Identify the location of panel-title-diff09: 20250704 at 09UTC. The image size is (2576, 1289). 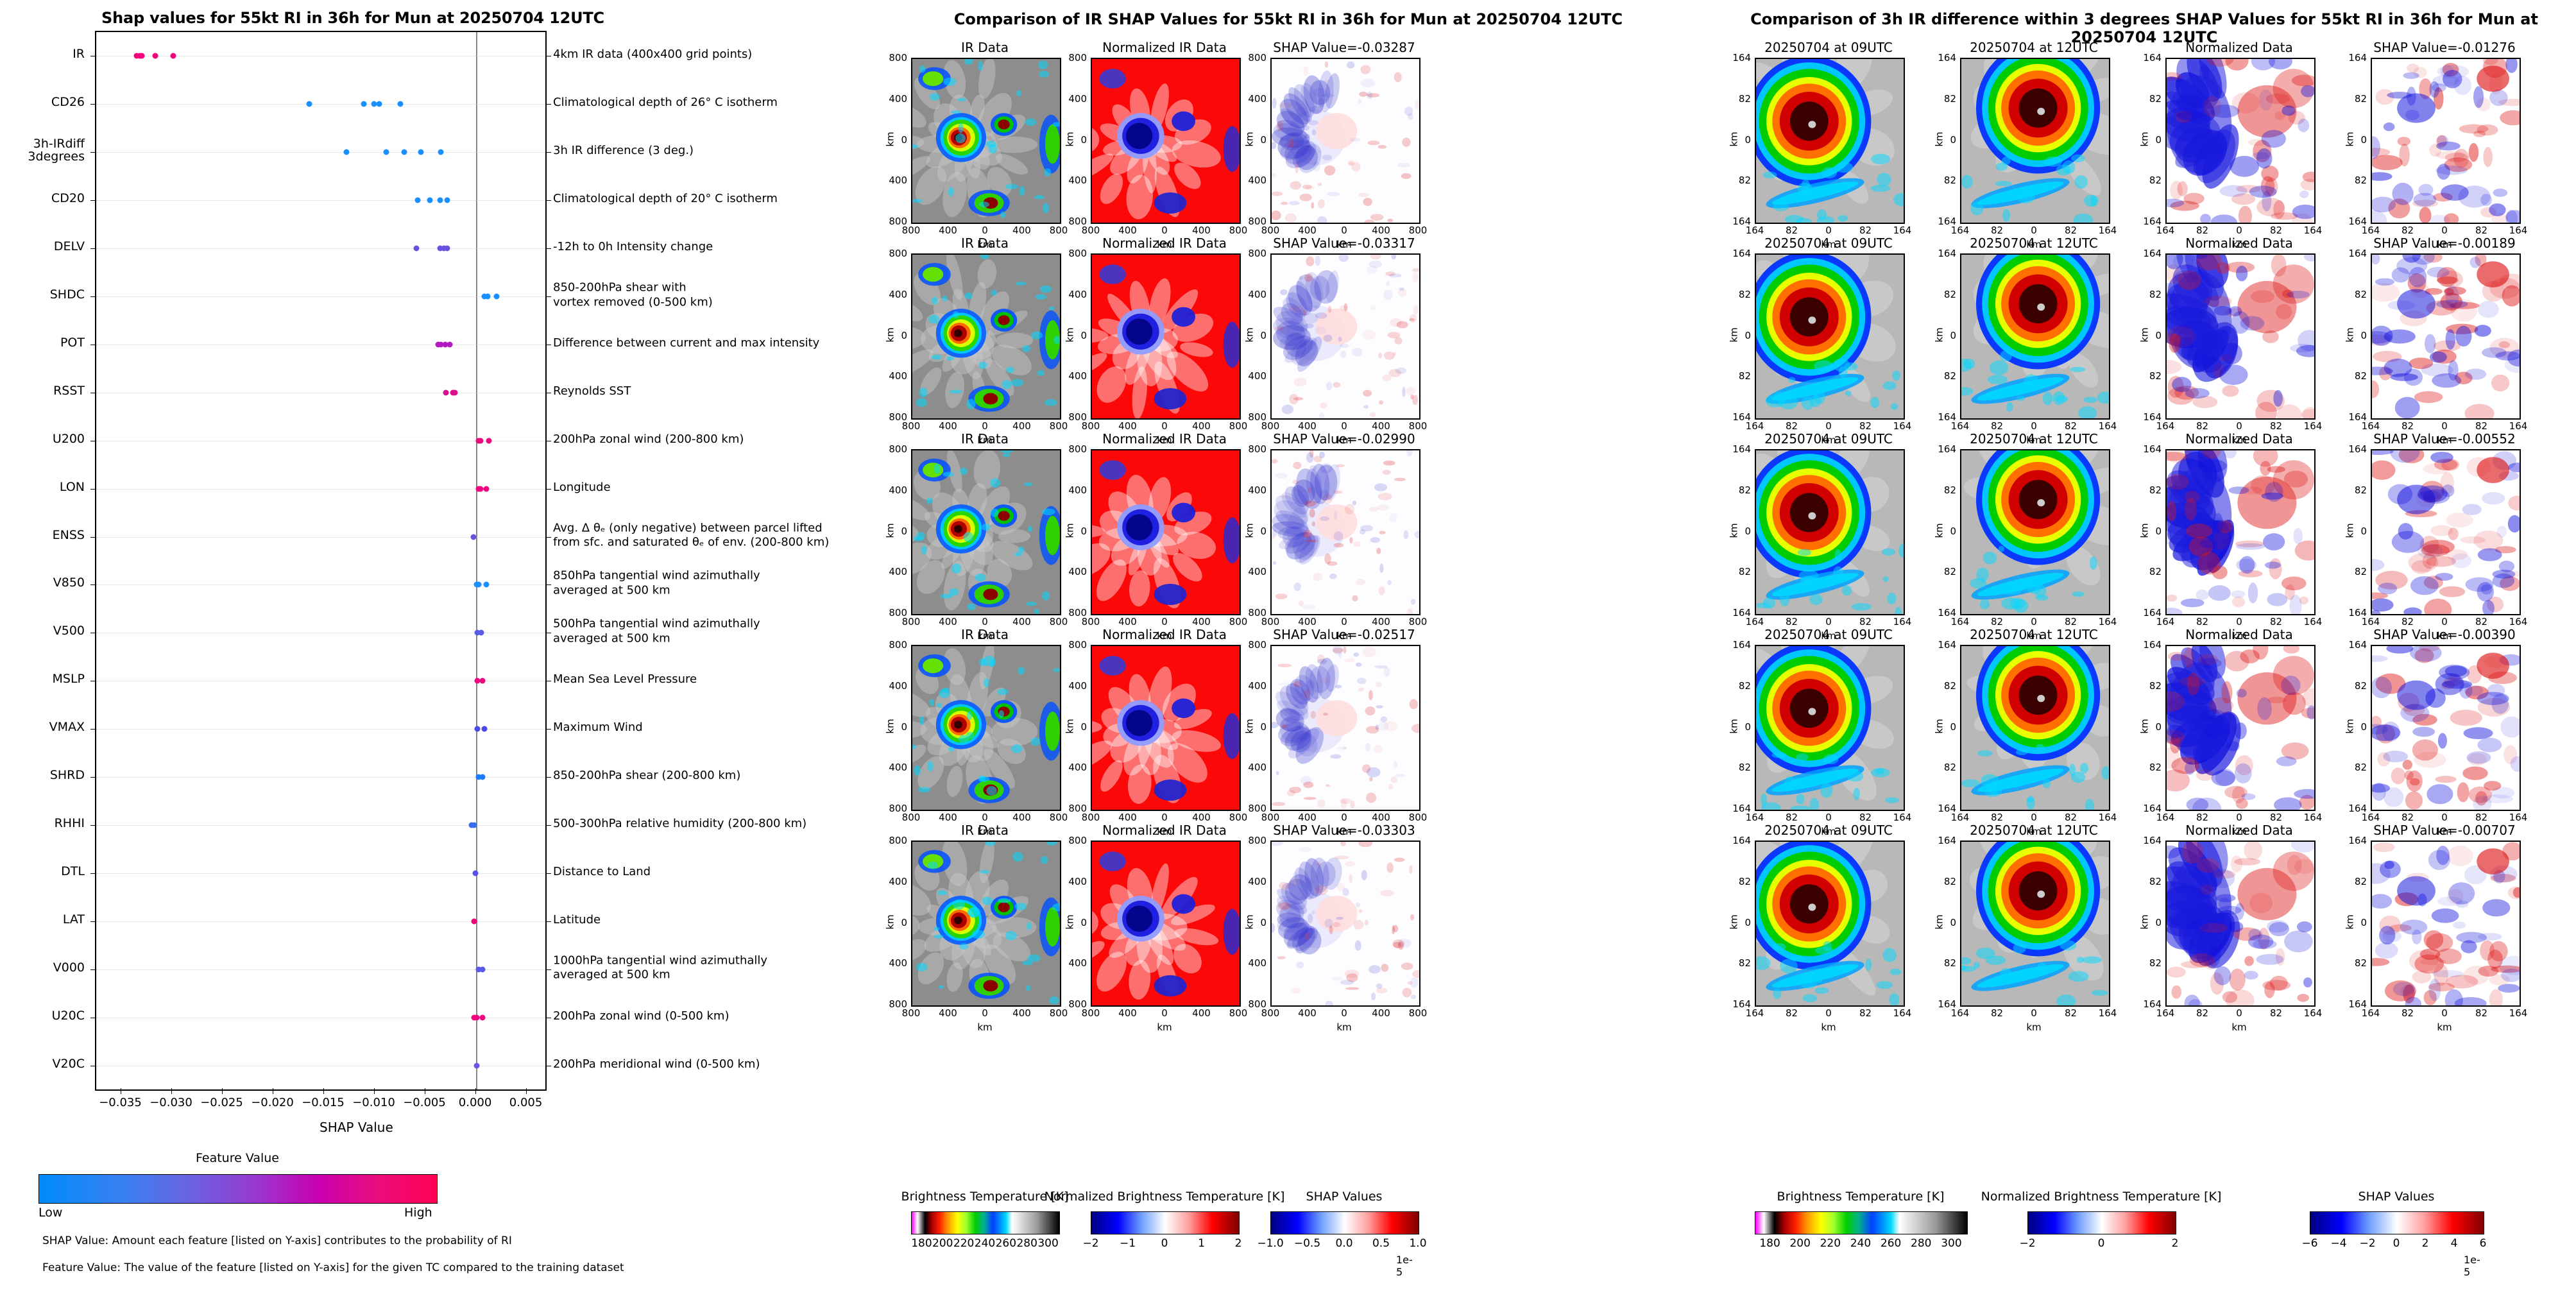
(1828, 47).